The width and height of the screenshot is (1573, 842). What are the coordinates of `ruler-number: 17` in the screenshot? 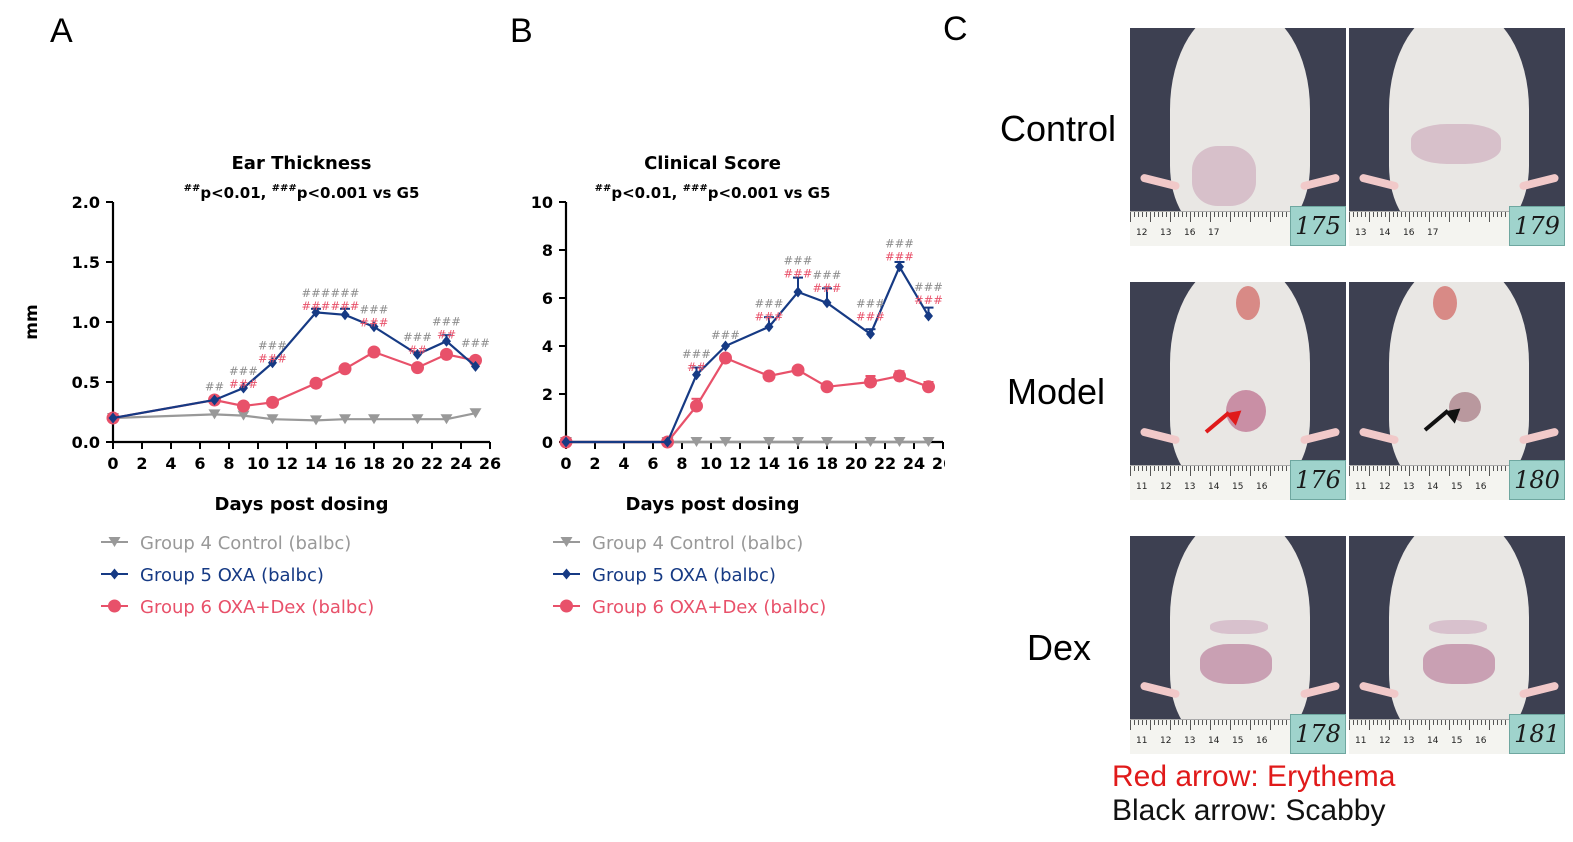 It's located at (1433, 233).